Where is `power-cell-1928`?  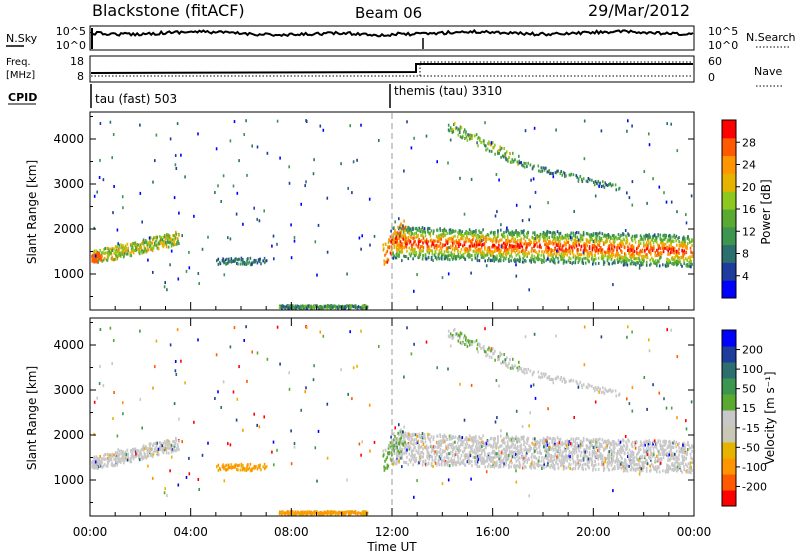 power-cell-1928 is located at coordinates (629, 260).